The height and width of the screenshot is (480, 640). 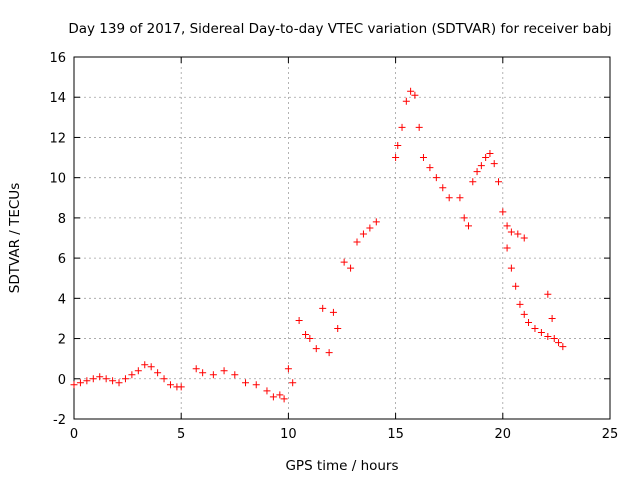 I want to click on x-tick-label: 0, so click(x=74, y=434).